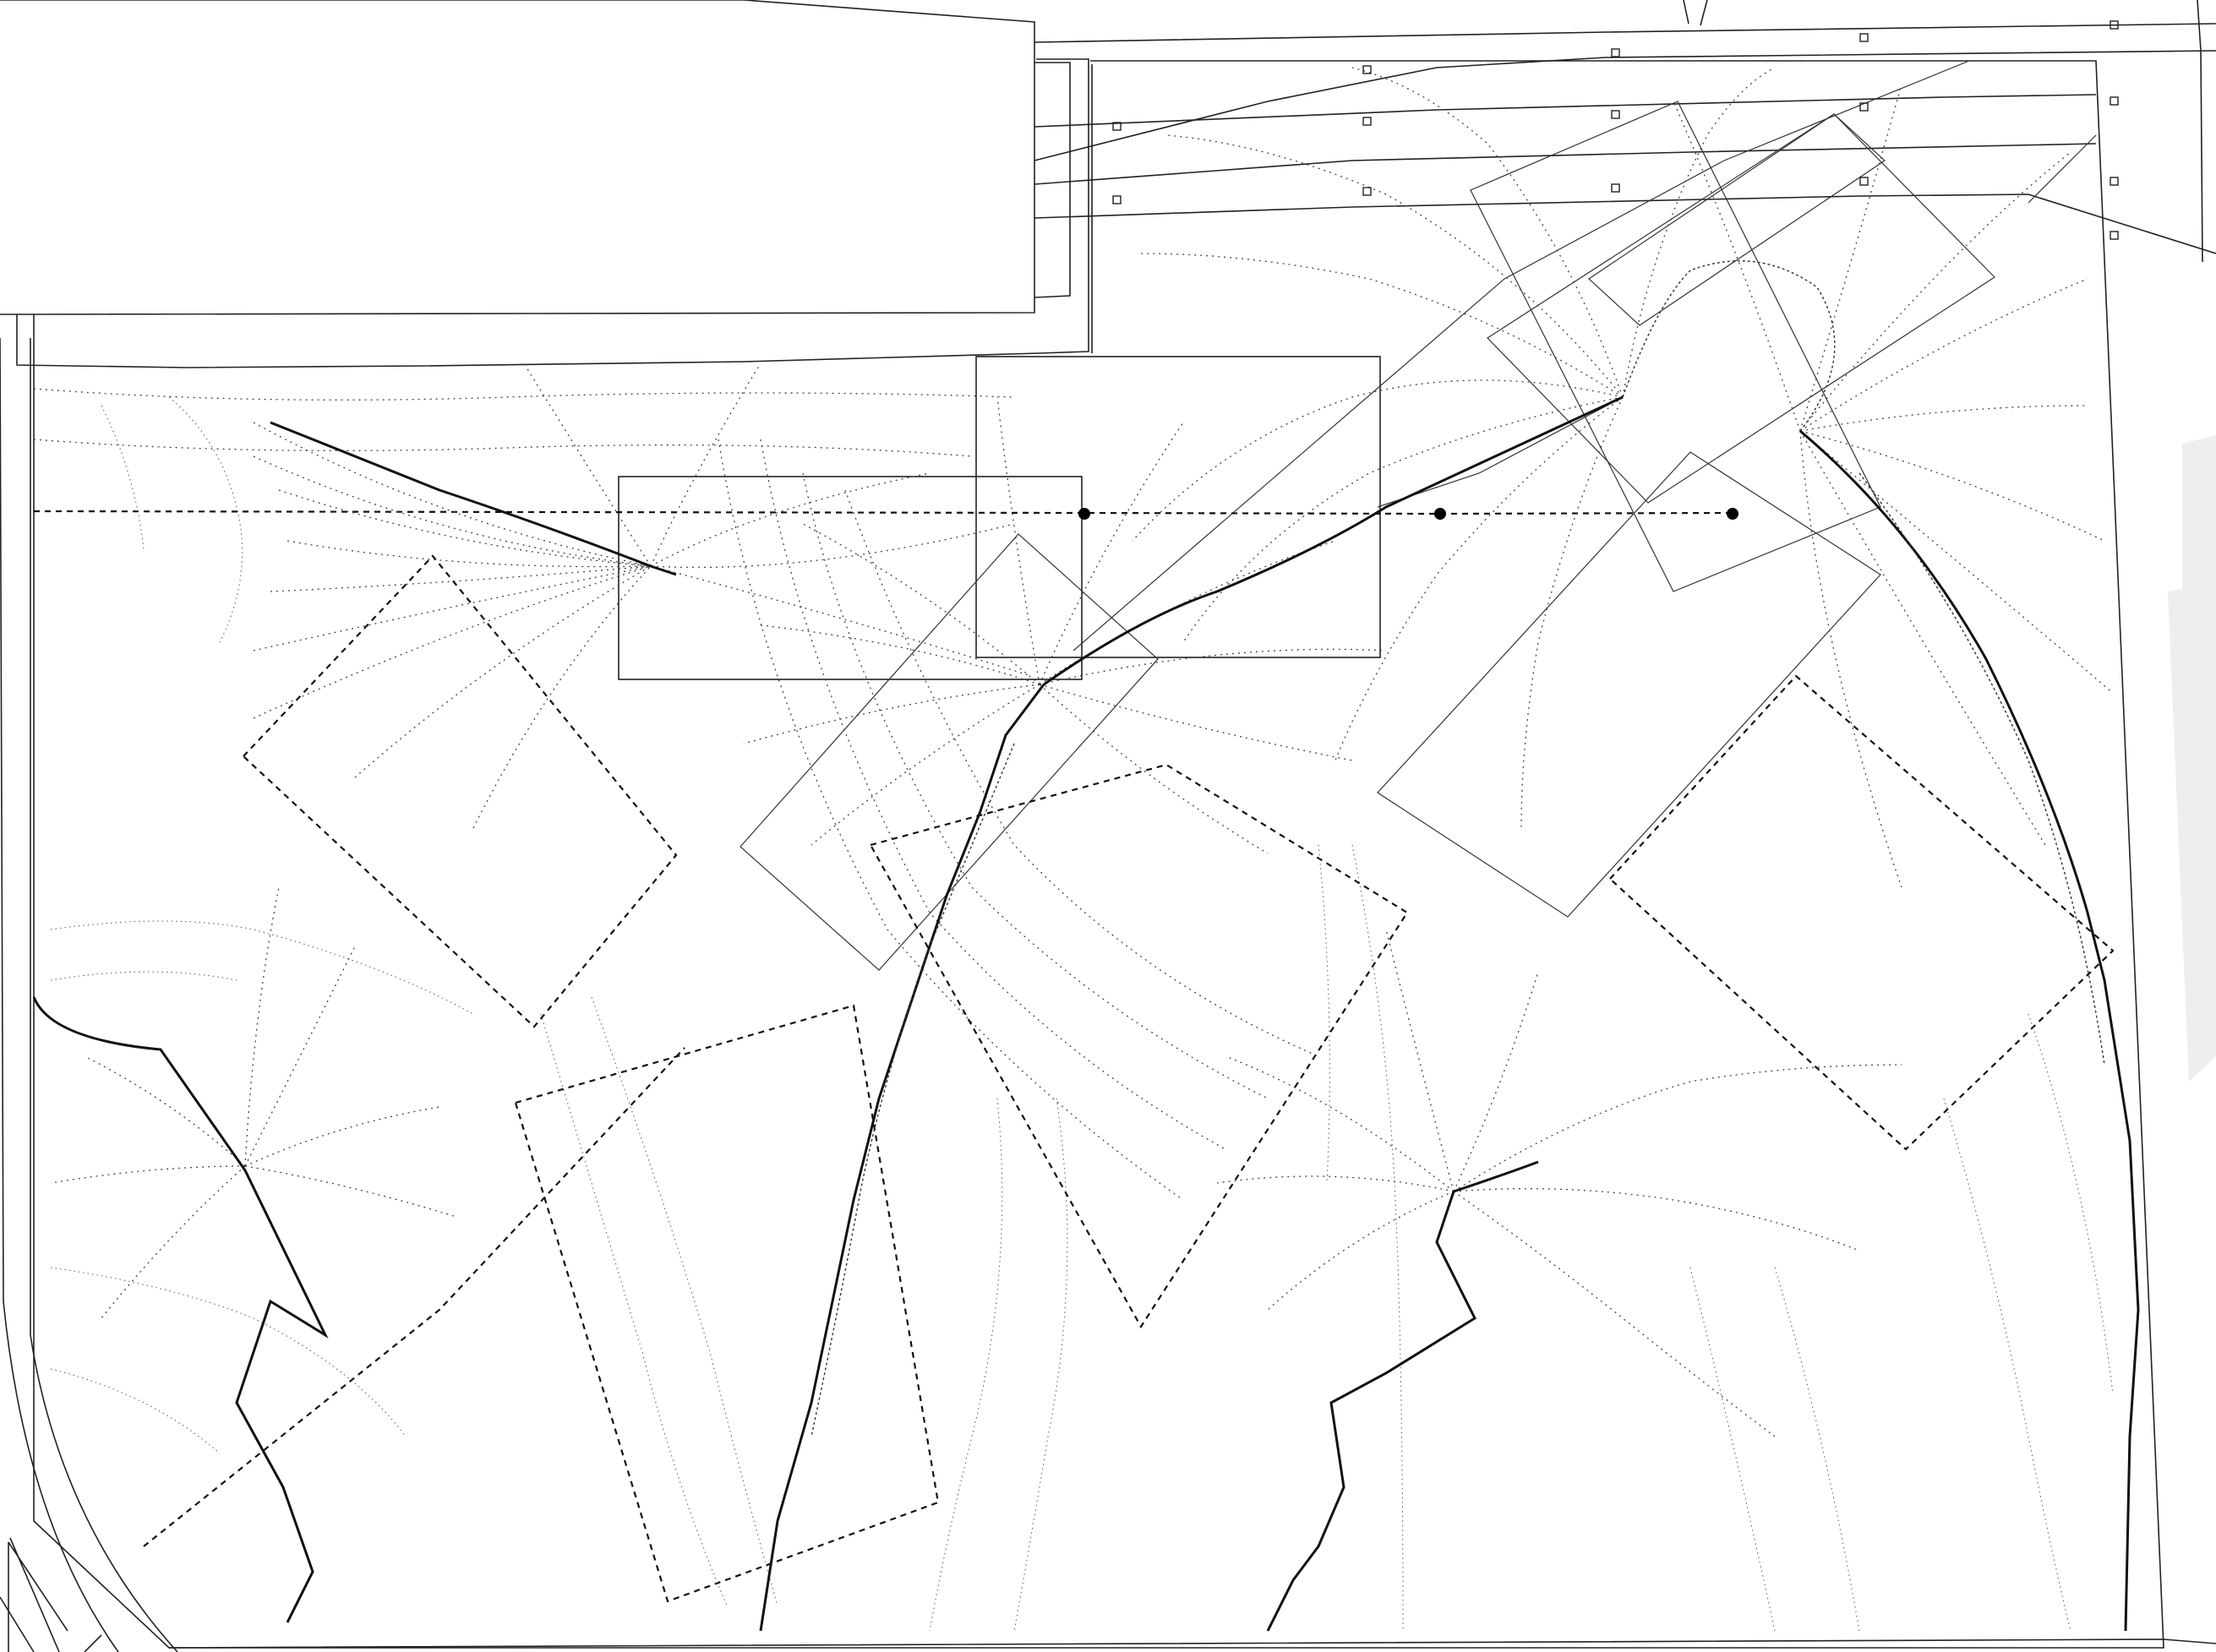  I want to click on survey-point, so click(1084, 514).